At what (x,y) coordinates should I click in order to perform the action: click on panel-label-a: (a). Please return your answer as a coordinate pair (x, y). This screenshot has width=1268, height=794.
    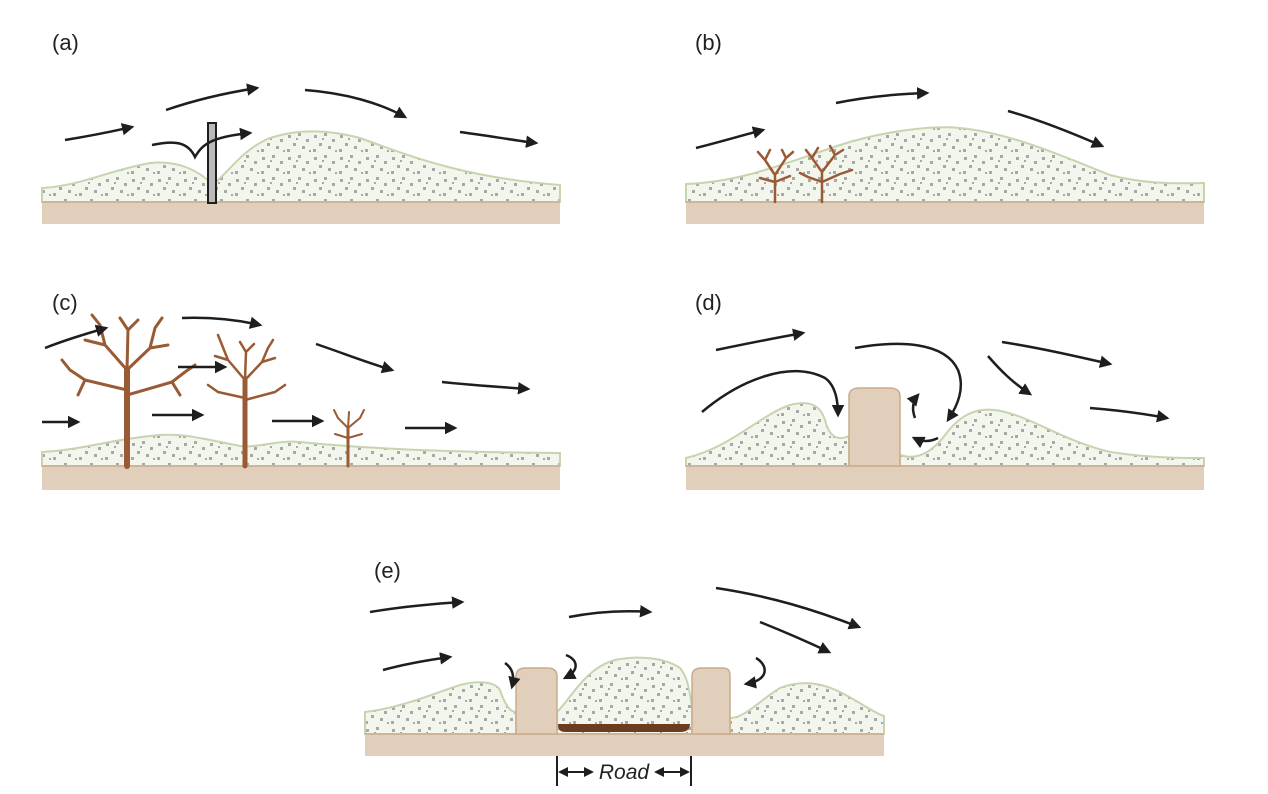
    Looking at the image, I should click on (65, 42).